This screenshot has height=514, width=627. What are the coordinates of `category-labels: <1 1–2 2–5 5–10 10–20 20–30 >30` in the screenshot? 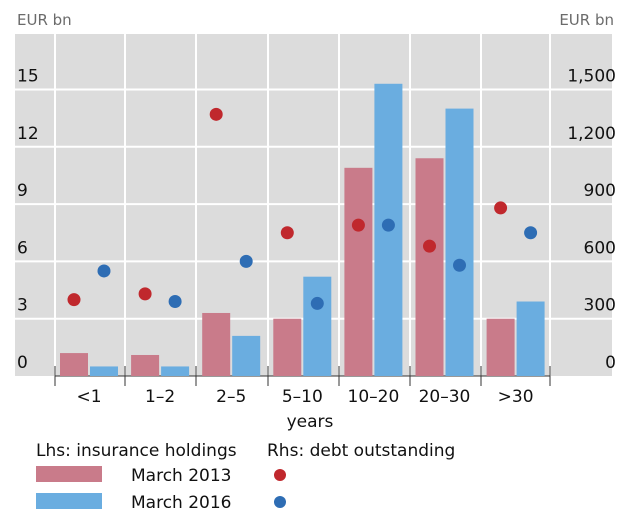 It's located at (304, 397).